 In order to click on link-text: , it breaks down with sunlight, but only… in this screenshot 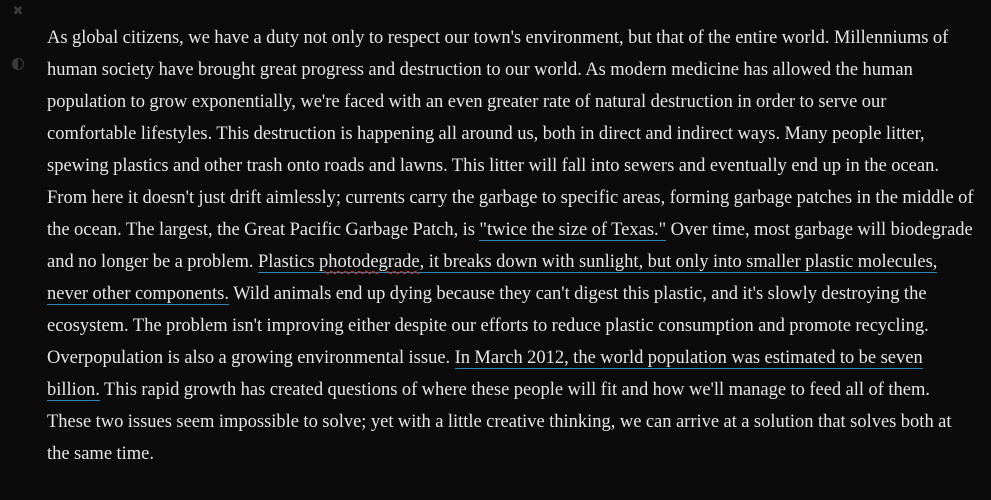, I will do `click(492, 278)`.